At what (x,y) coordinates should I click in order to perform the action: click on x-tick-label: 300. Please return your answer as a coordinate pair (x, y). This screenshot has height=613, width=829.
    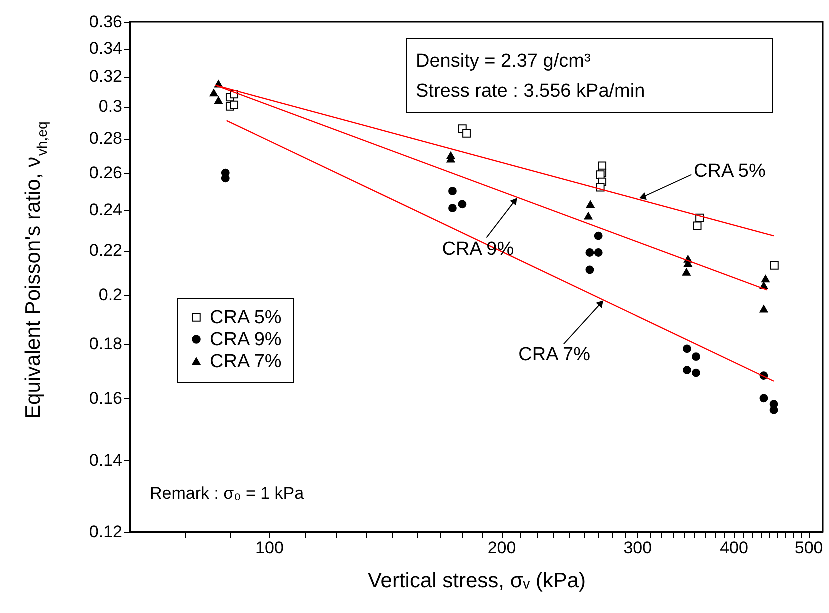
    Looking at the image, I should click on (638, 548).